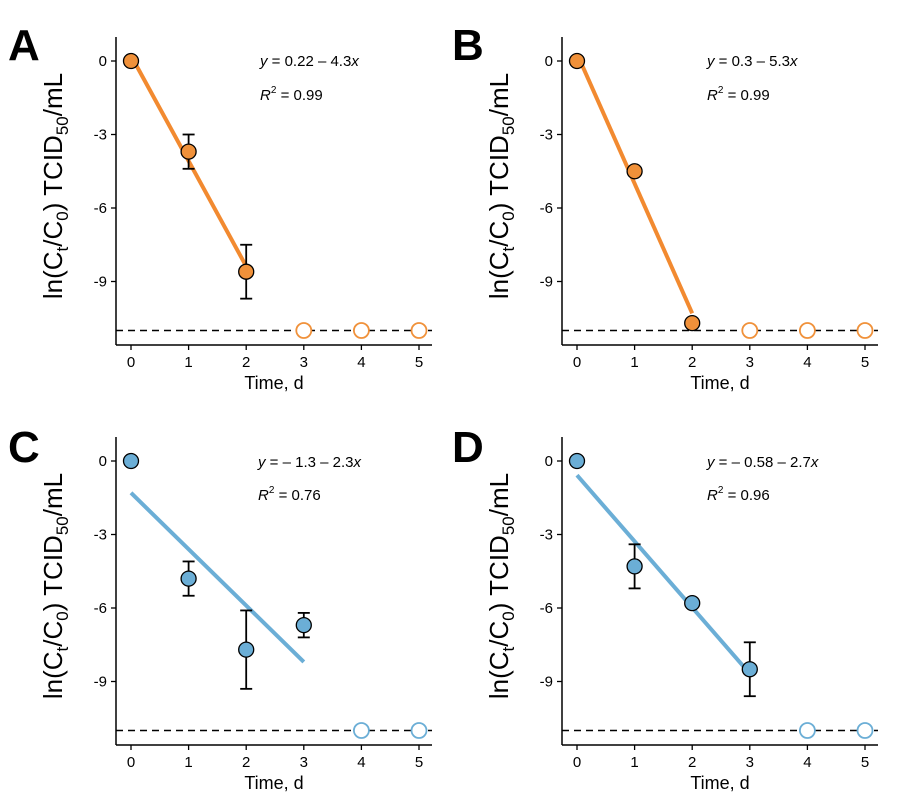 Image resolution: width=900 pixels, height=811 pixels. Describe the element at coordinates (738, 494) in the screenshot. I see `chart-d-r-squared: R2 = 0.96` at that location.